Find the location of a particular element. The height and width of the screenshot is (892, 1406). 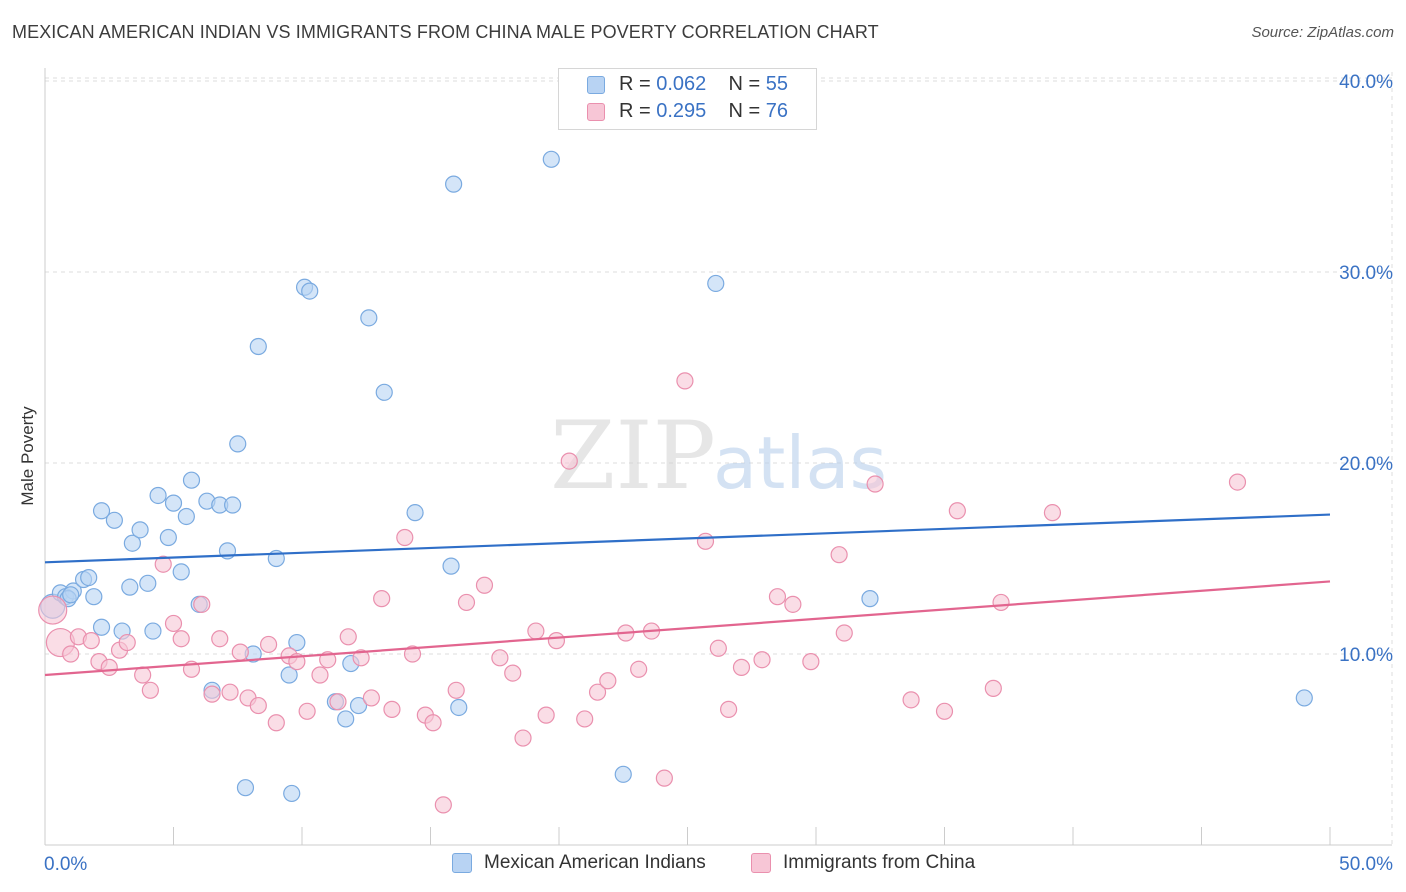

legend-r-label-2: R = is located at coordinates (635, 111).